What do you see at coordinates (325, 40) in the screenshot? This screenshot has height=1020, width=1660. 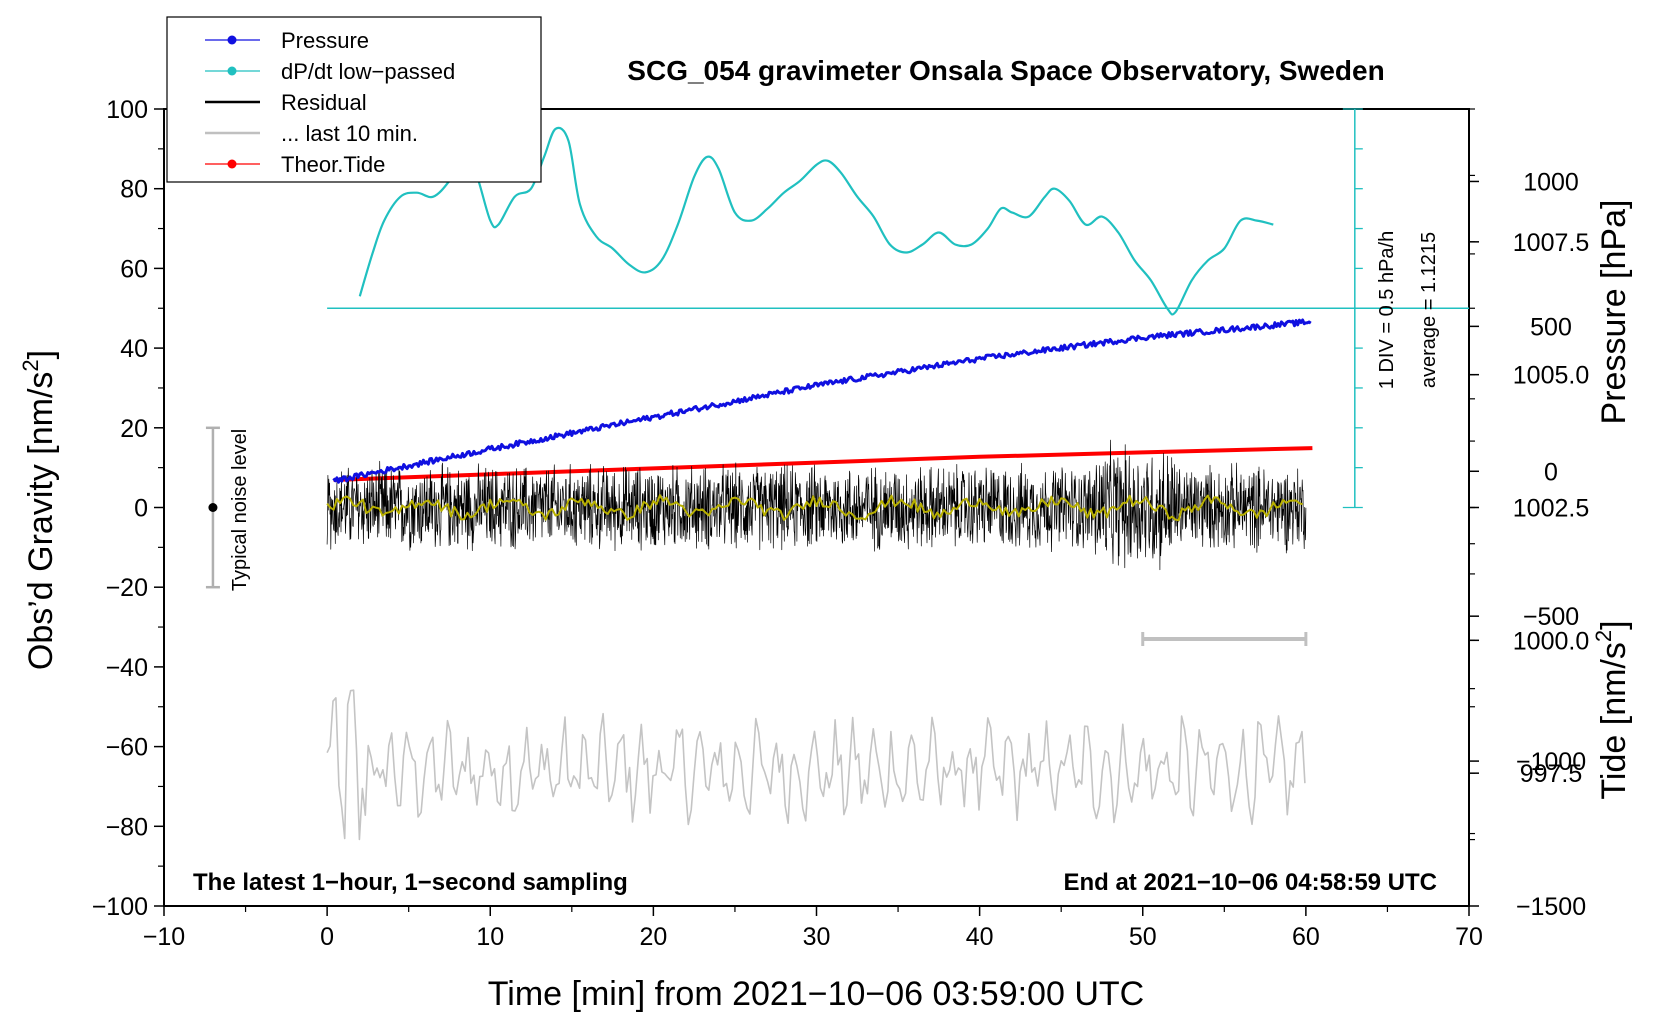 I see `legend-label: Pressure` at bounding box center [325, 40].